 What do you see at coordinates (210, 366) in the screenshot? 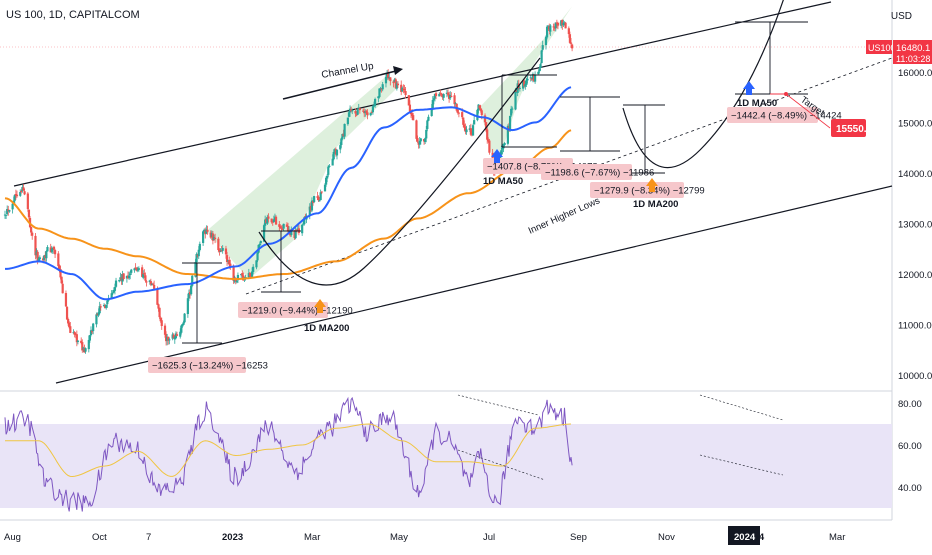
I see `measure-label-1: −1625.3 (−13.24%) −16253` at bounding box center [210, 366].